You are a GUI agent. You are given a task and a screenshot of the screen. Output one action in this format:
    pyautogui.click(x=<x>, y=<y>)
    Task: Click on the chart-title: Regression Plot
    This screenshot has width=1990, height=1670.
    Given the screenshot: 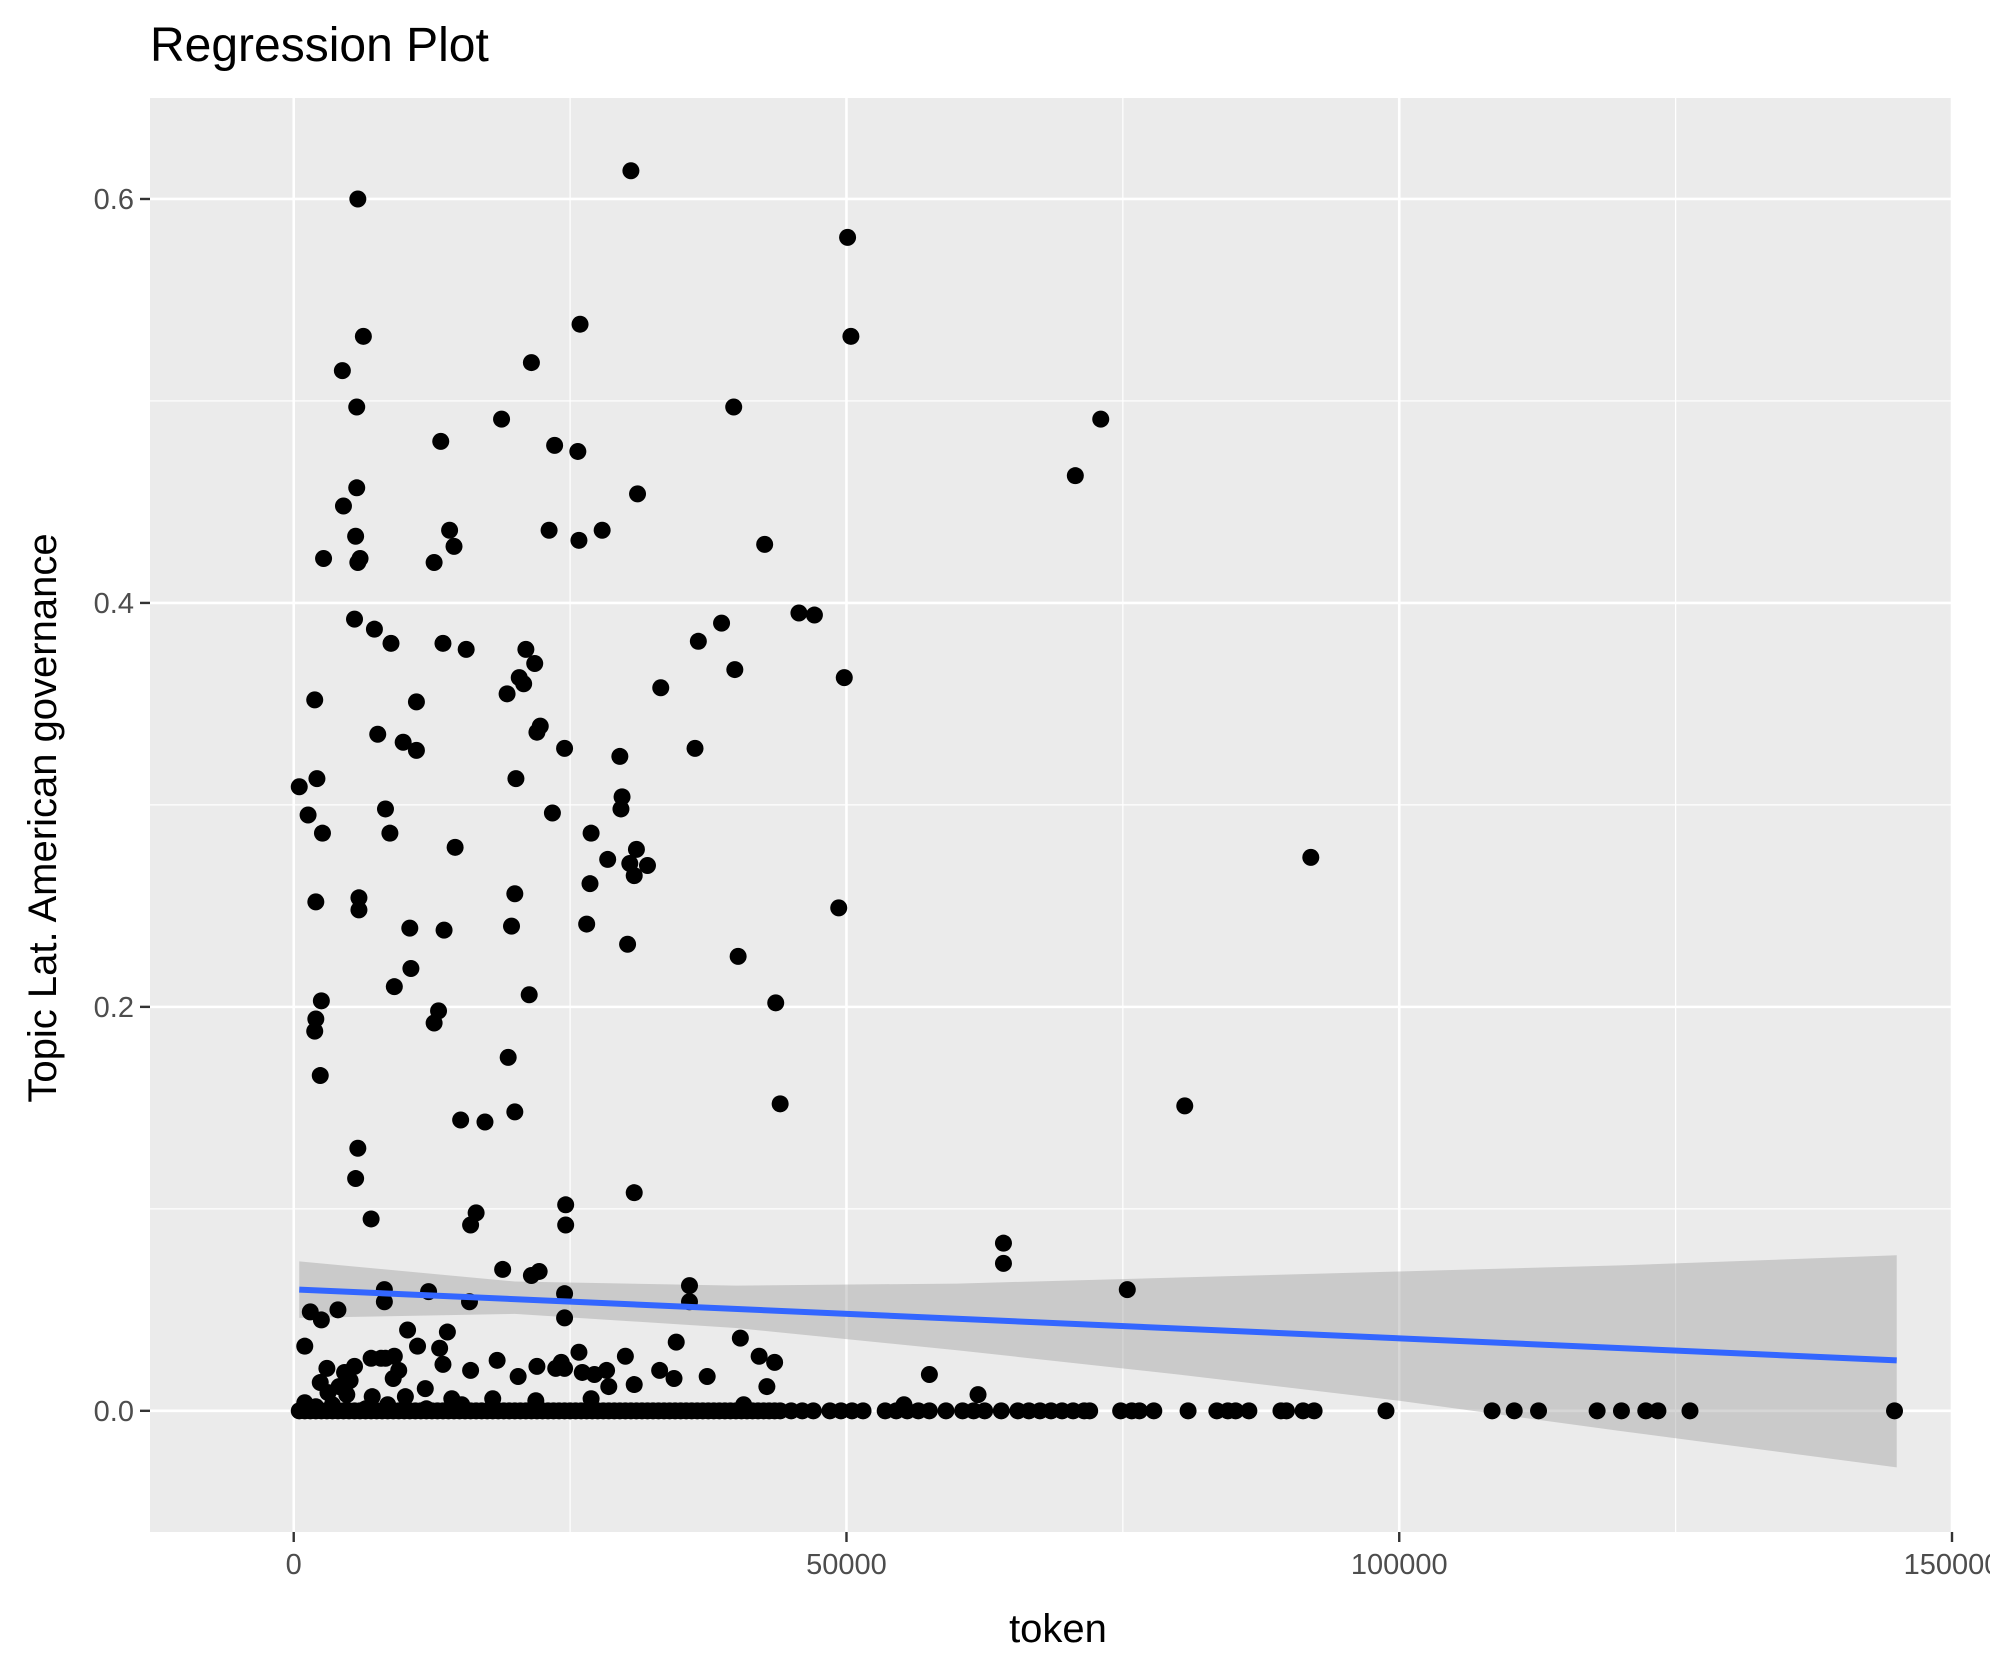 What is the action you would take?
    pyautogui.click(x=319, y=45)
    